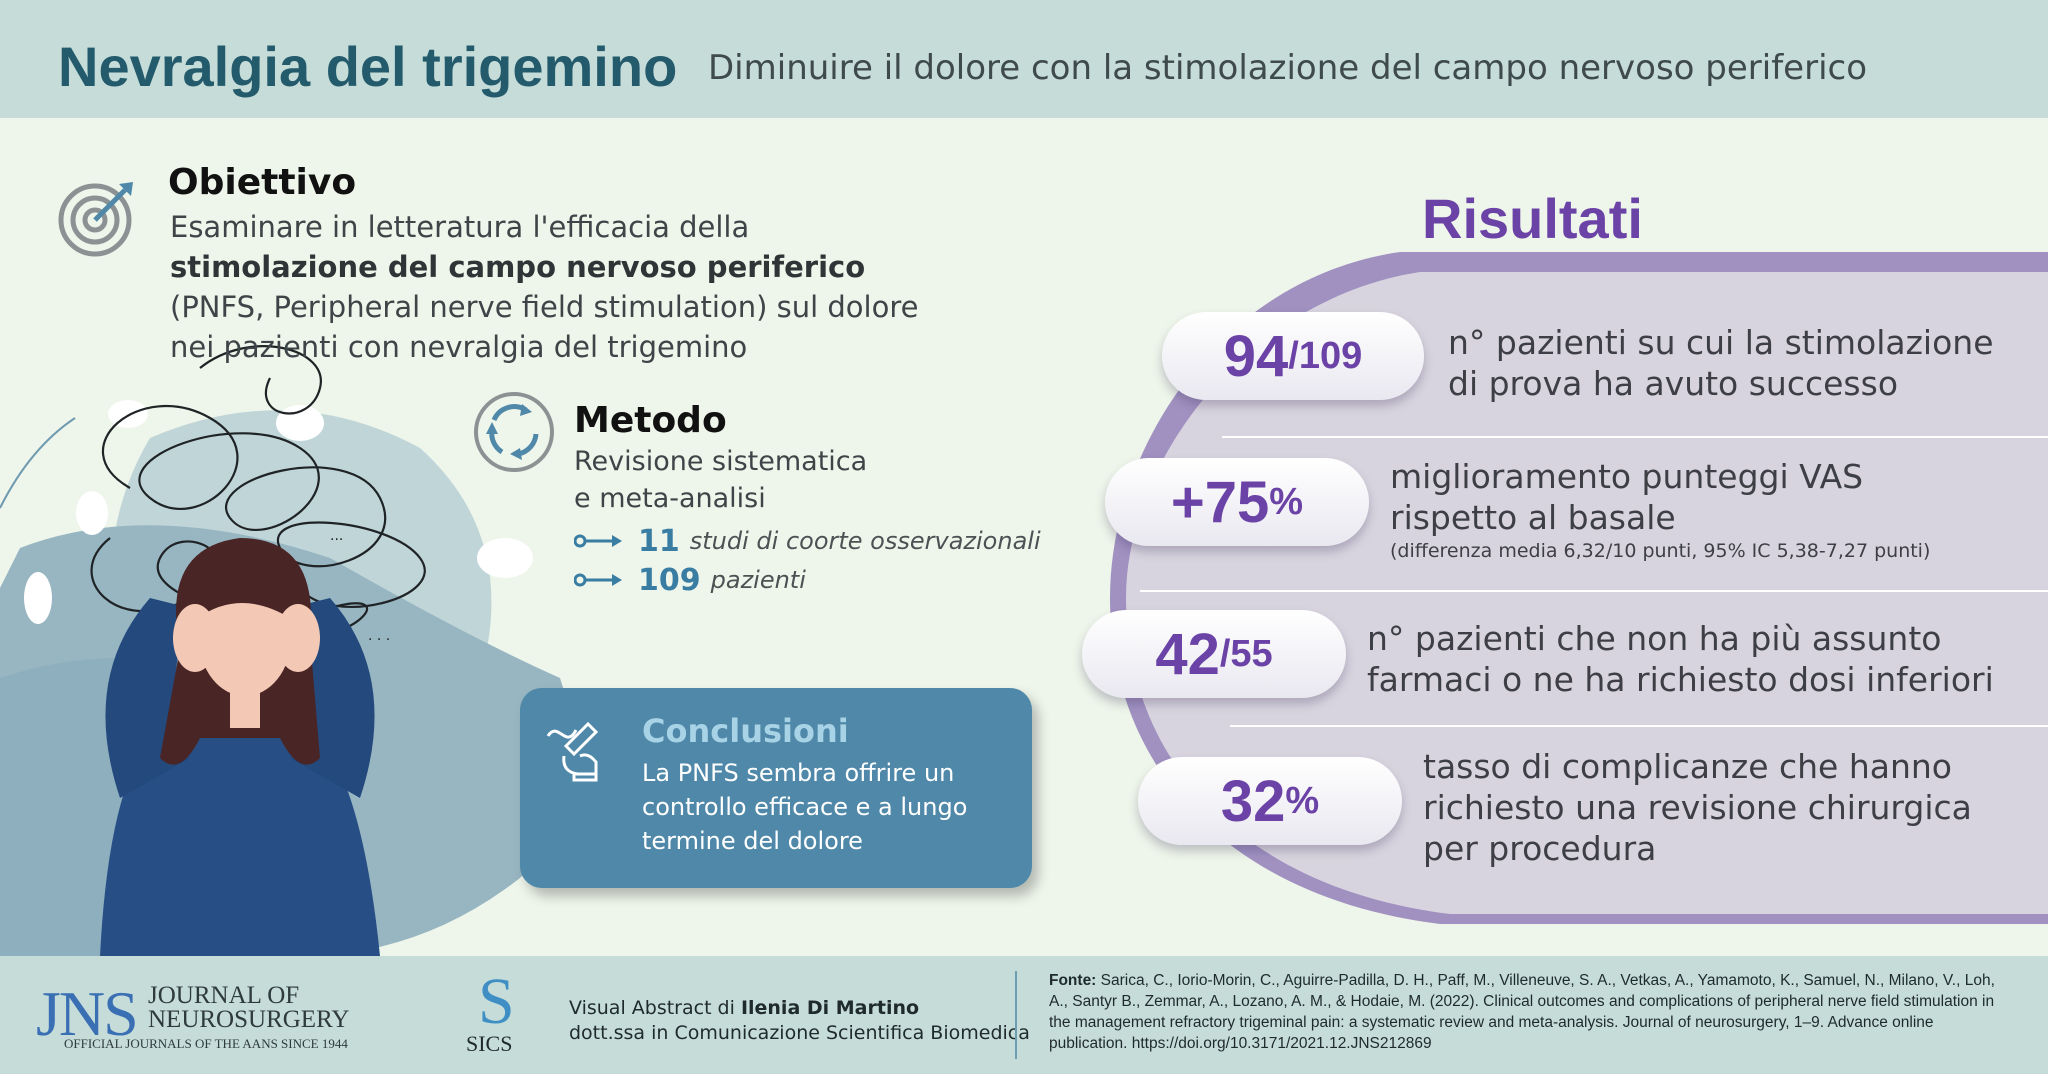 The width and height of the screenshot is (2048, 1074). Describe the element at coordinates (865, 541) in the screenshot. I see `studies-label: studi di coorte osservazionali` at that location.